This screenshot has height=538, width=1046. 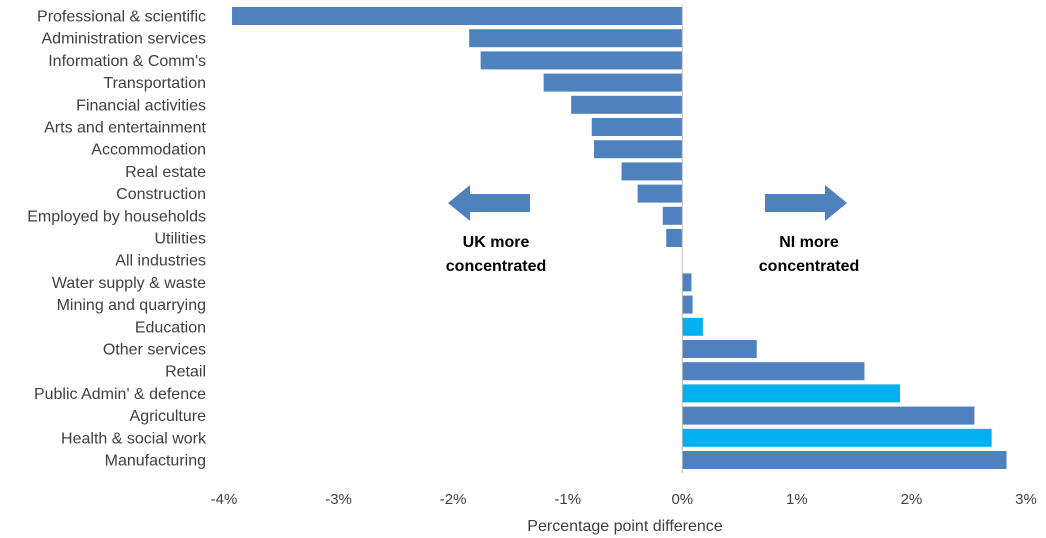 What do you see at coordinates (155, 461) in the screenshot?
I see `category-label-manufacturing: Manufacturing` at bounding box center [155, 461].